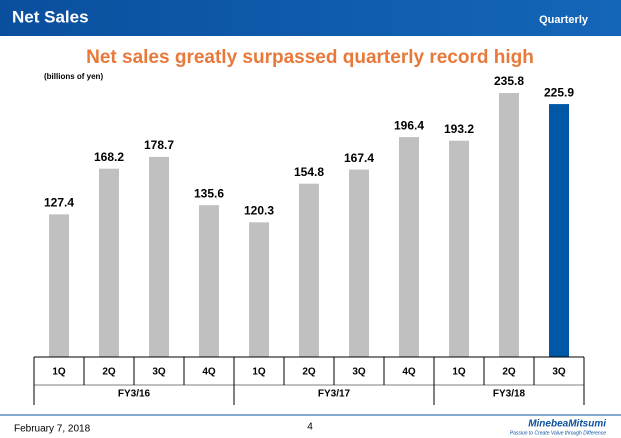 The width and height of the screenshot is (621, 438). Describe the element at coordinates (334, 394) in the screenshot. I see `group-label: FY3/17` at that location.